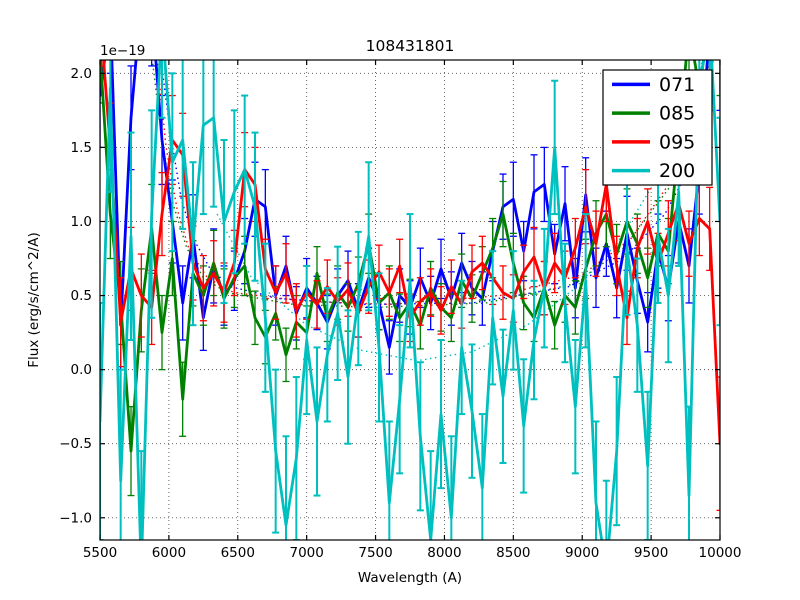  Describe the element at coordinates (34, 299) in the screenshot. I see `y-axis-label: Flux (erg/s/cm^2/A)` at that location.